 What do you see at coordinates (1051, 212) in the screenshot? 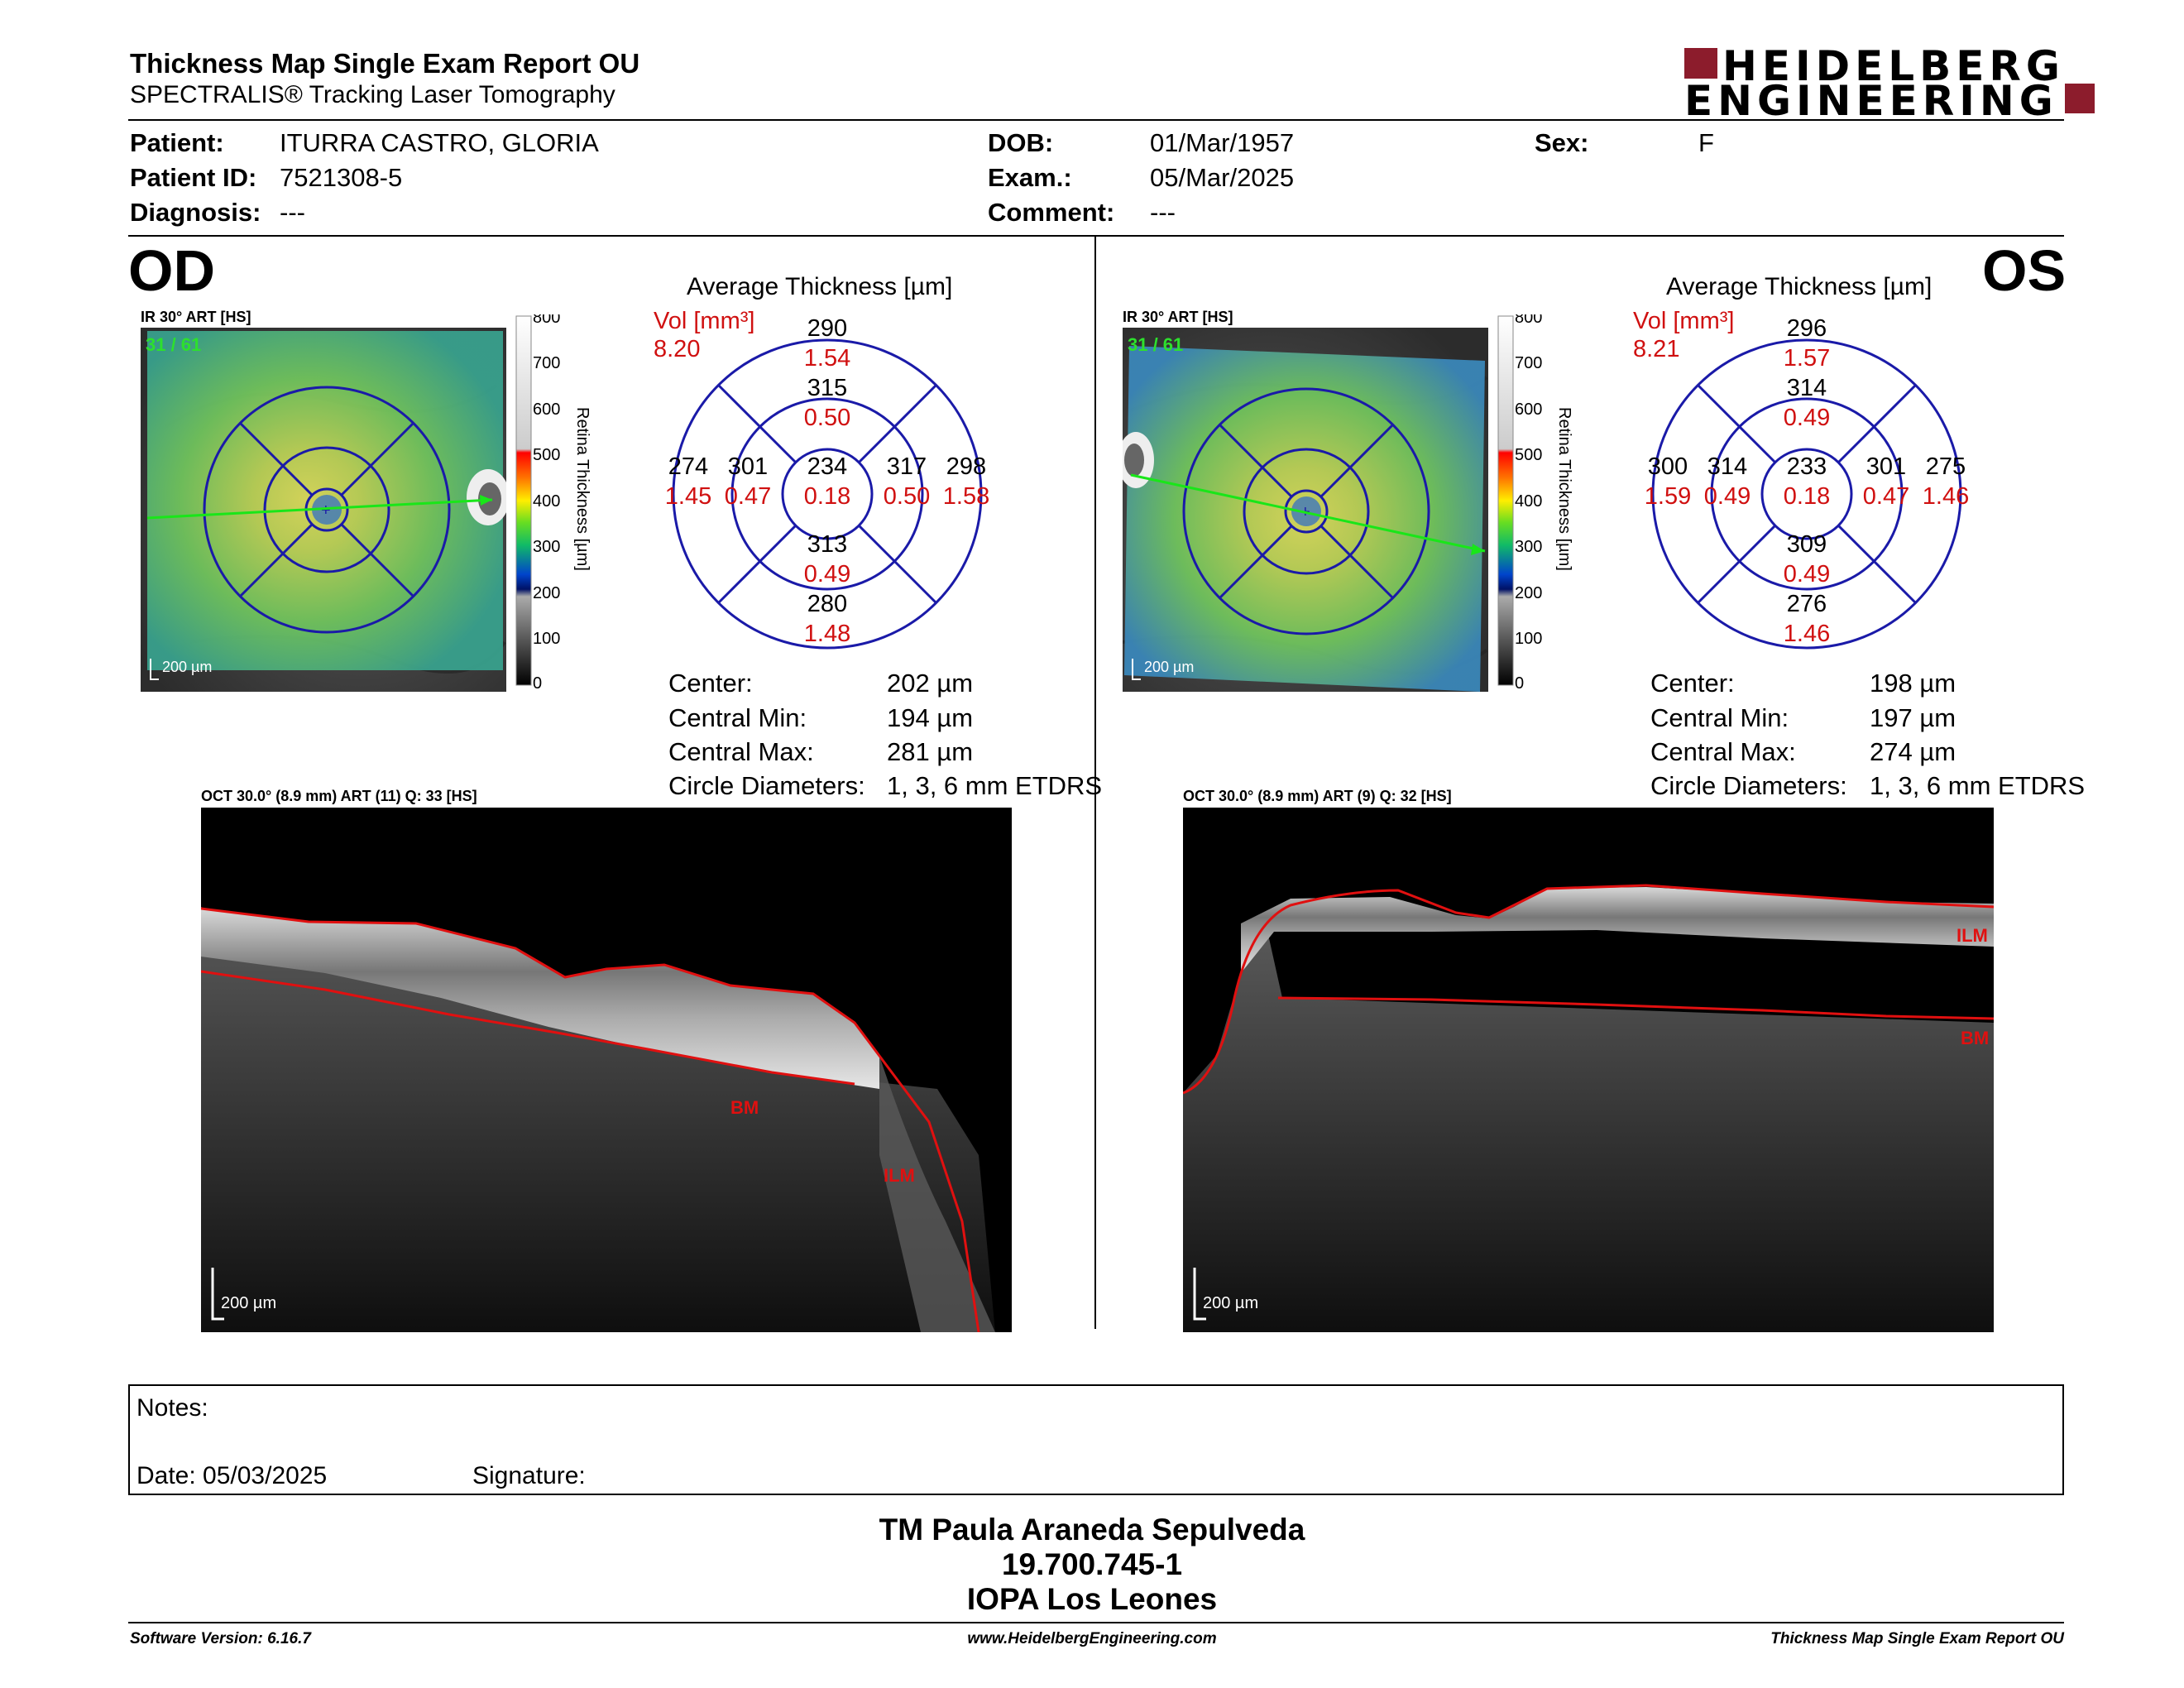
I see `comment-label: Comment:` at bounding box center [1051, 212].